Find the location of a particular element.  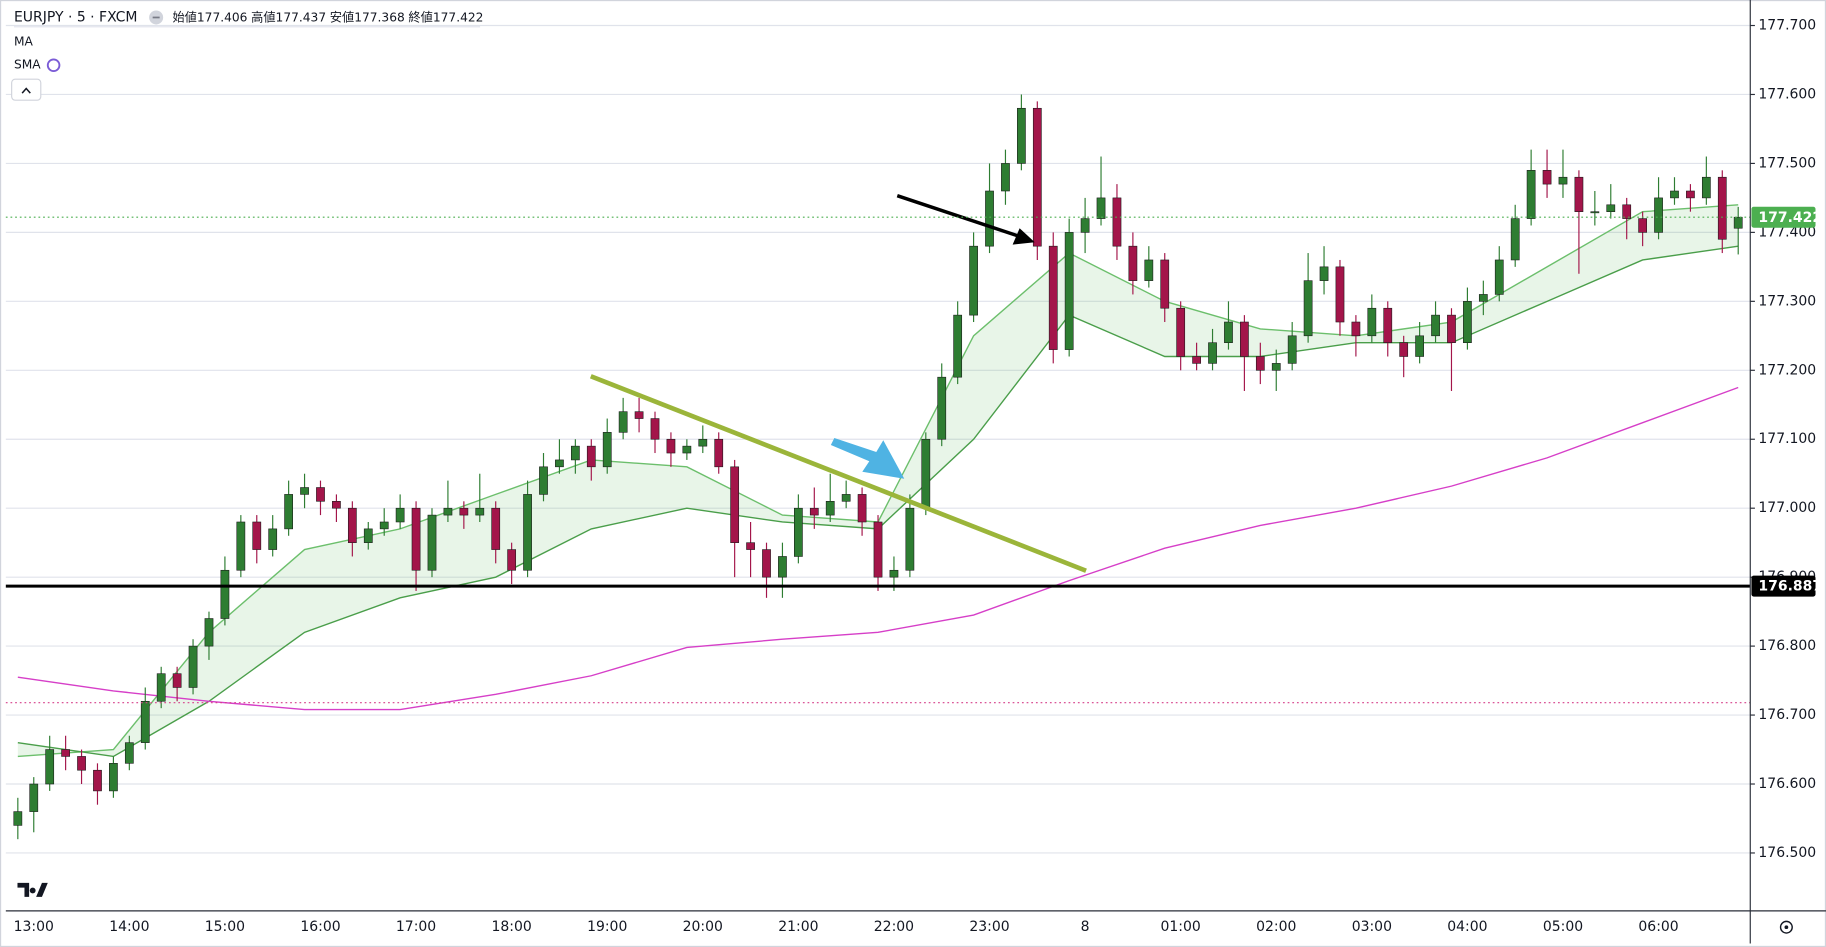

indicator-icon is located at coordinates (53, 65).